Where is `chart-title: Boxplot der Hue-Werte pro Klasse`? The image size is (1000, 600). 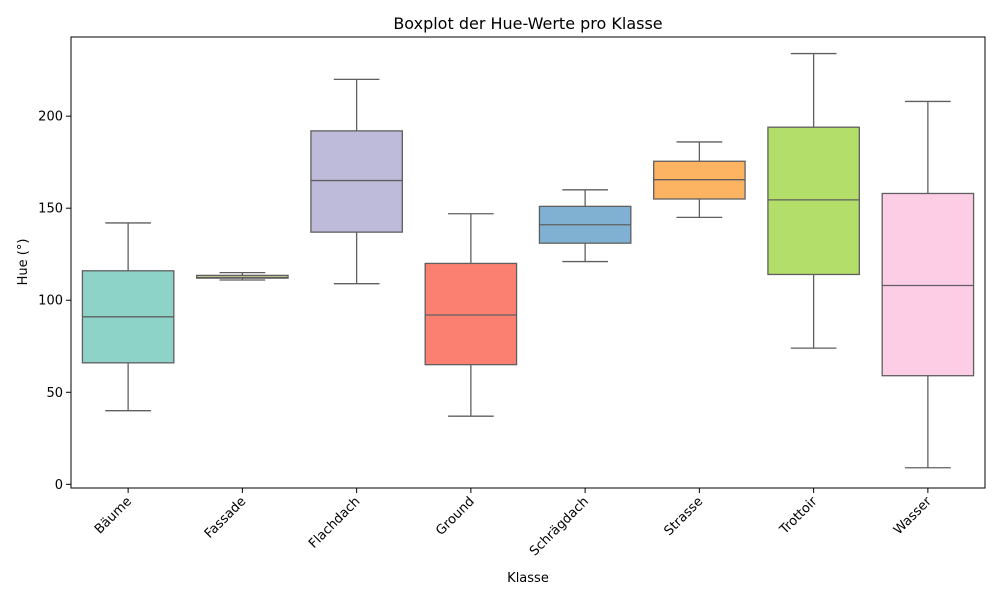
chart-title: Boxplot der Hue-Werte pro Klasse is located at coordinates (527, 23).